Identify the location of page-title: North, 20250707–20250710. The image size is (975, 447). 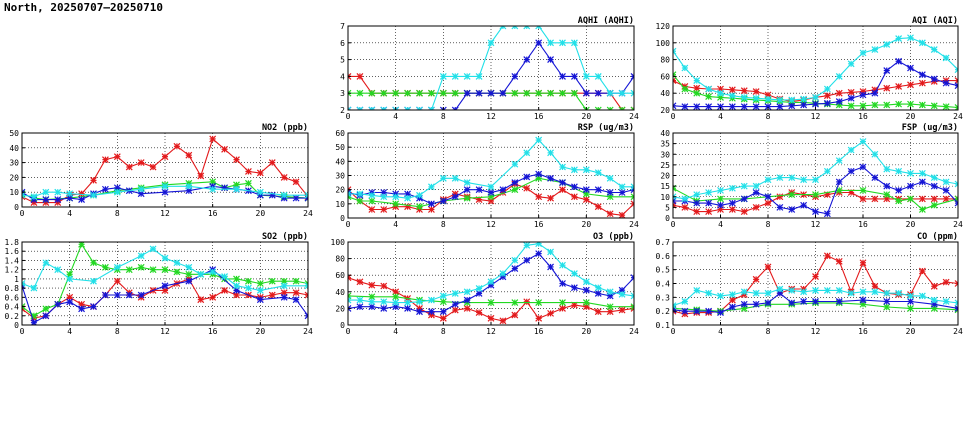
(83, 7).